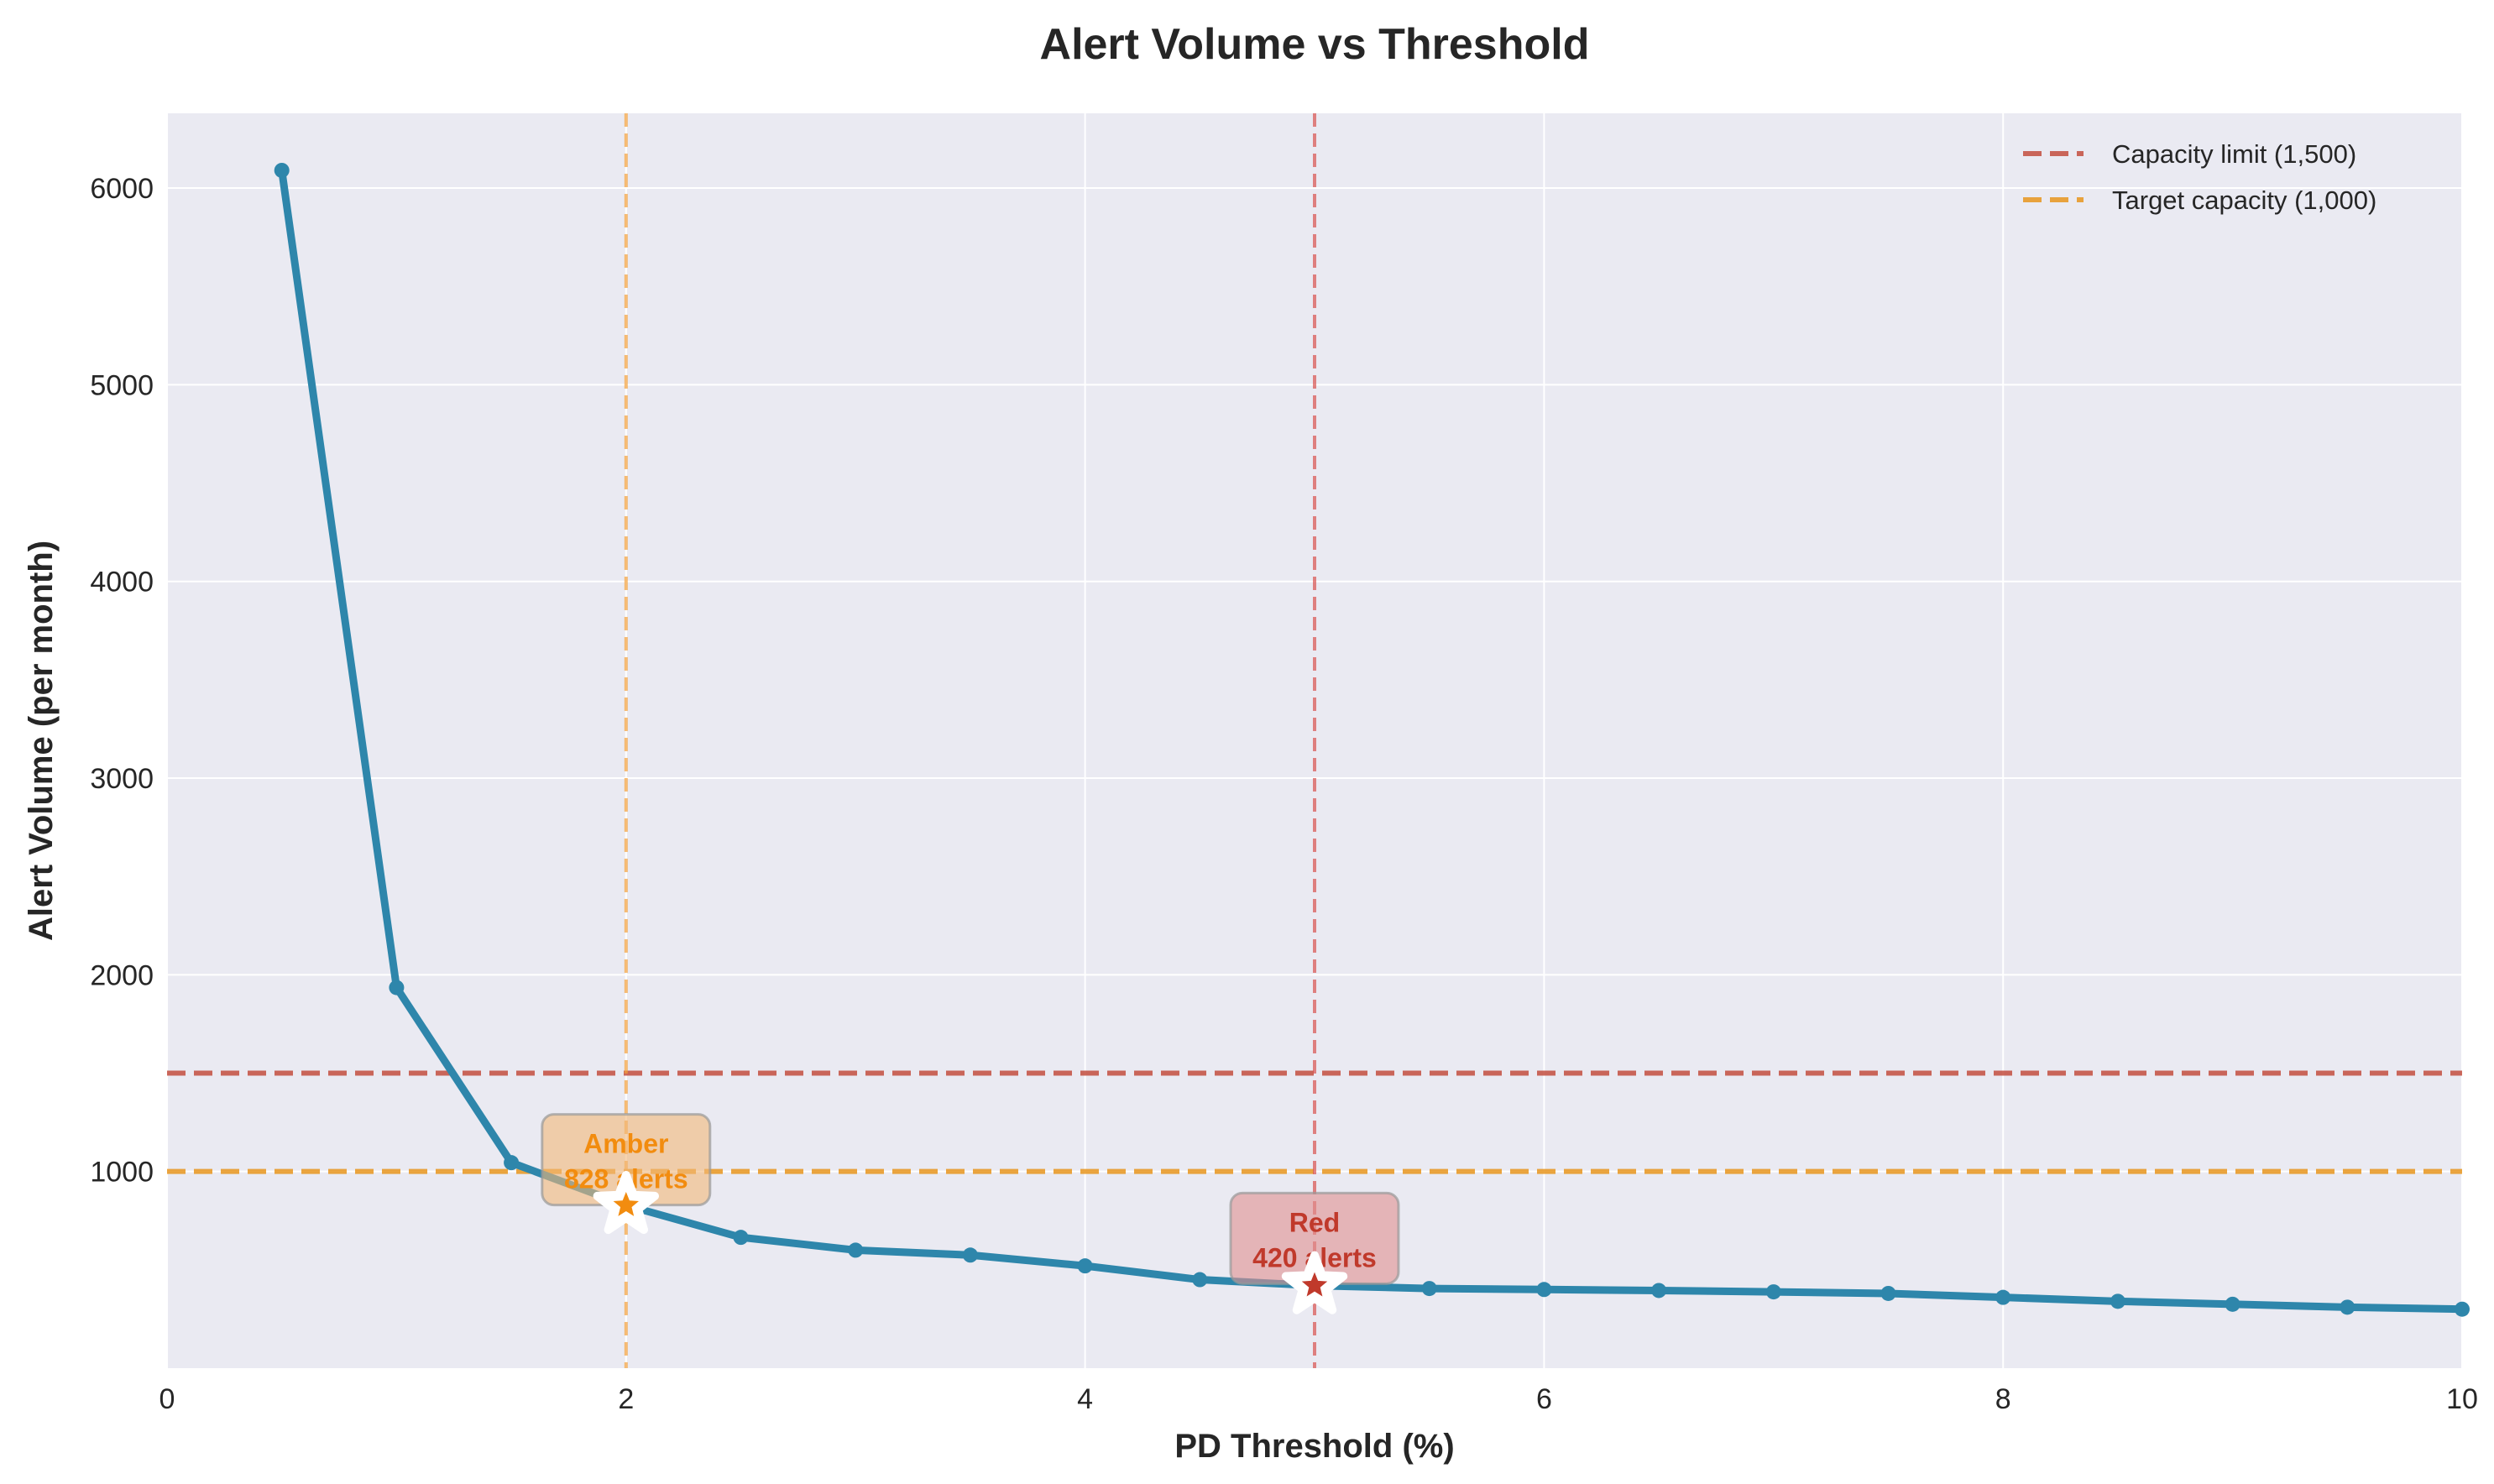 This screenshot has width=2494, height=1484. What do you see at coordinates (122, 1173) in the screenshot?
I see `y-tick-label: 1000` at bounding box center [122, 1173].